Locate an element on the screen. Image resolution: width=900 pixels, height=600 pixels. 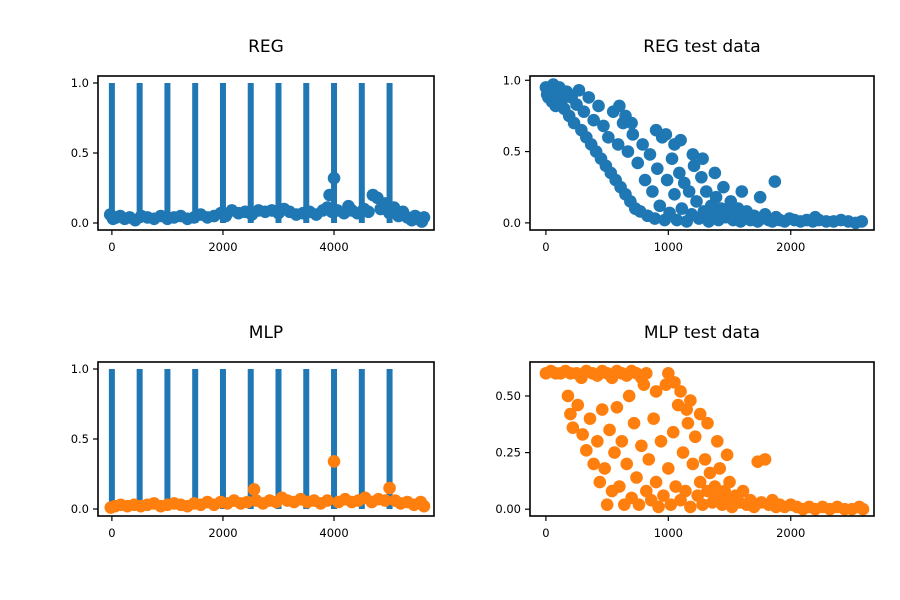
subplot-title: REG is located at coordinates (266, 47).